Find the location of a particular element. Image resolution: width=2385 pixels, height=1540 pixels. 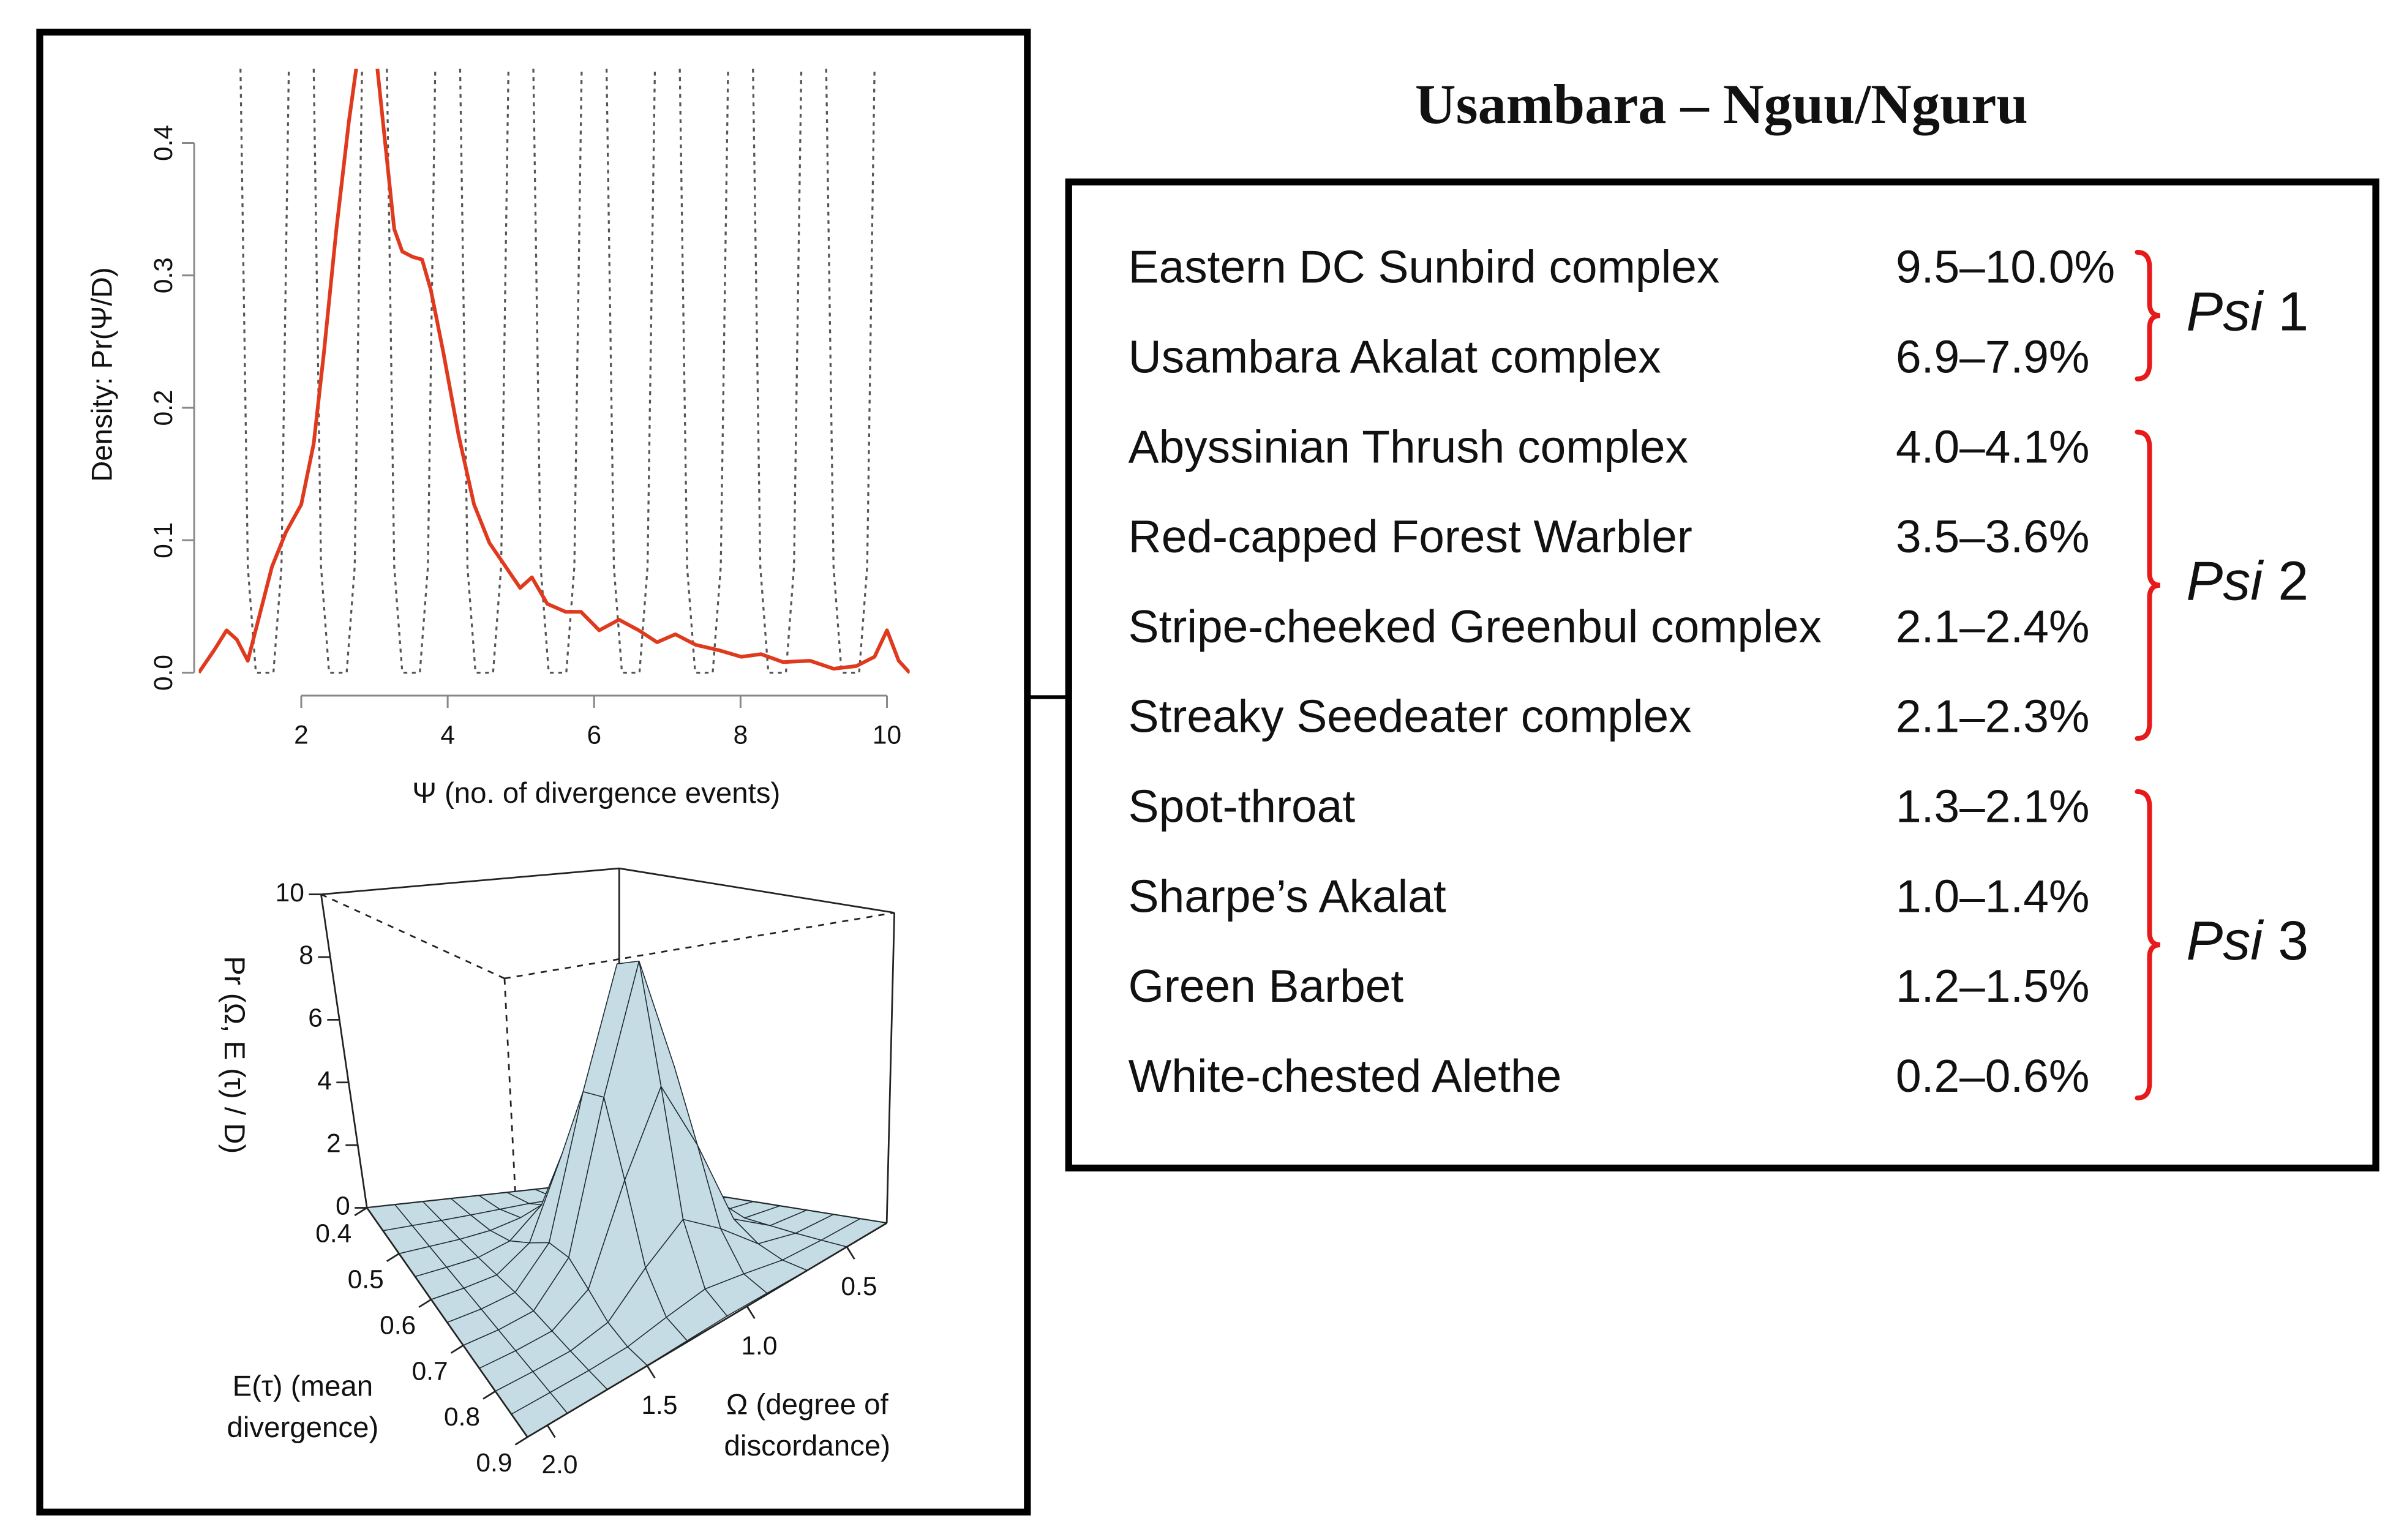

species-name: Abyssinian Thrush complex is located at coordinates (1408, 447).